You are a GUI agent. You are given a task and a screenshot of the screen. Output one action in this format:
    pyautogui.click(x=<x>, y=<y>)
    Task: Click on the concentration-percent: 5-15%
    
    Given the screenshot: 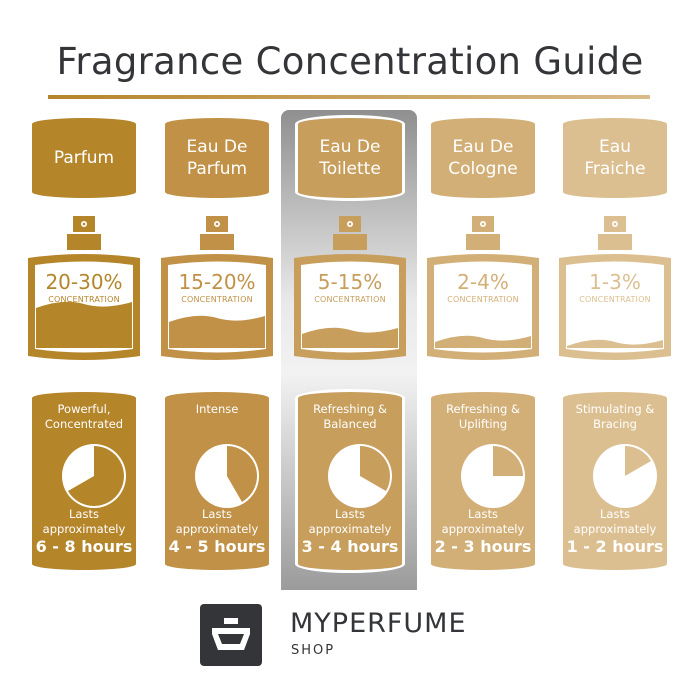 What is the action you would take?
    pyautogui.click(x=350, y=282)
    